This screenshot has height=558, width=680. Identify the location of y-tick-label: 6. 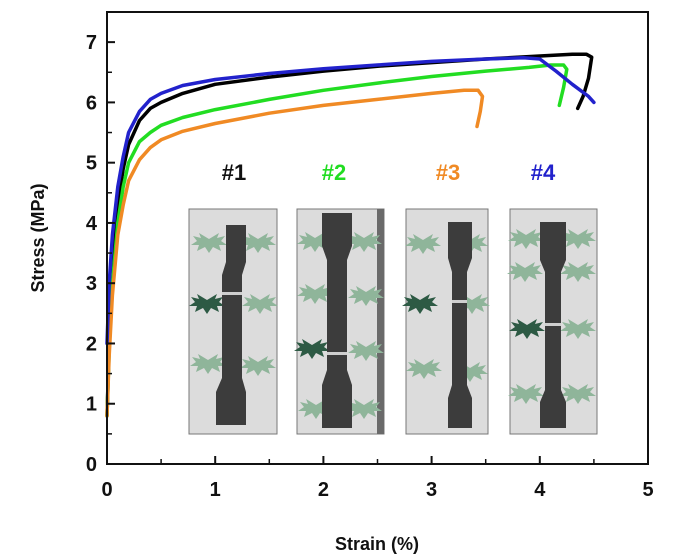
(91, 103).